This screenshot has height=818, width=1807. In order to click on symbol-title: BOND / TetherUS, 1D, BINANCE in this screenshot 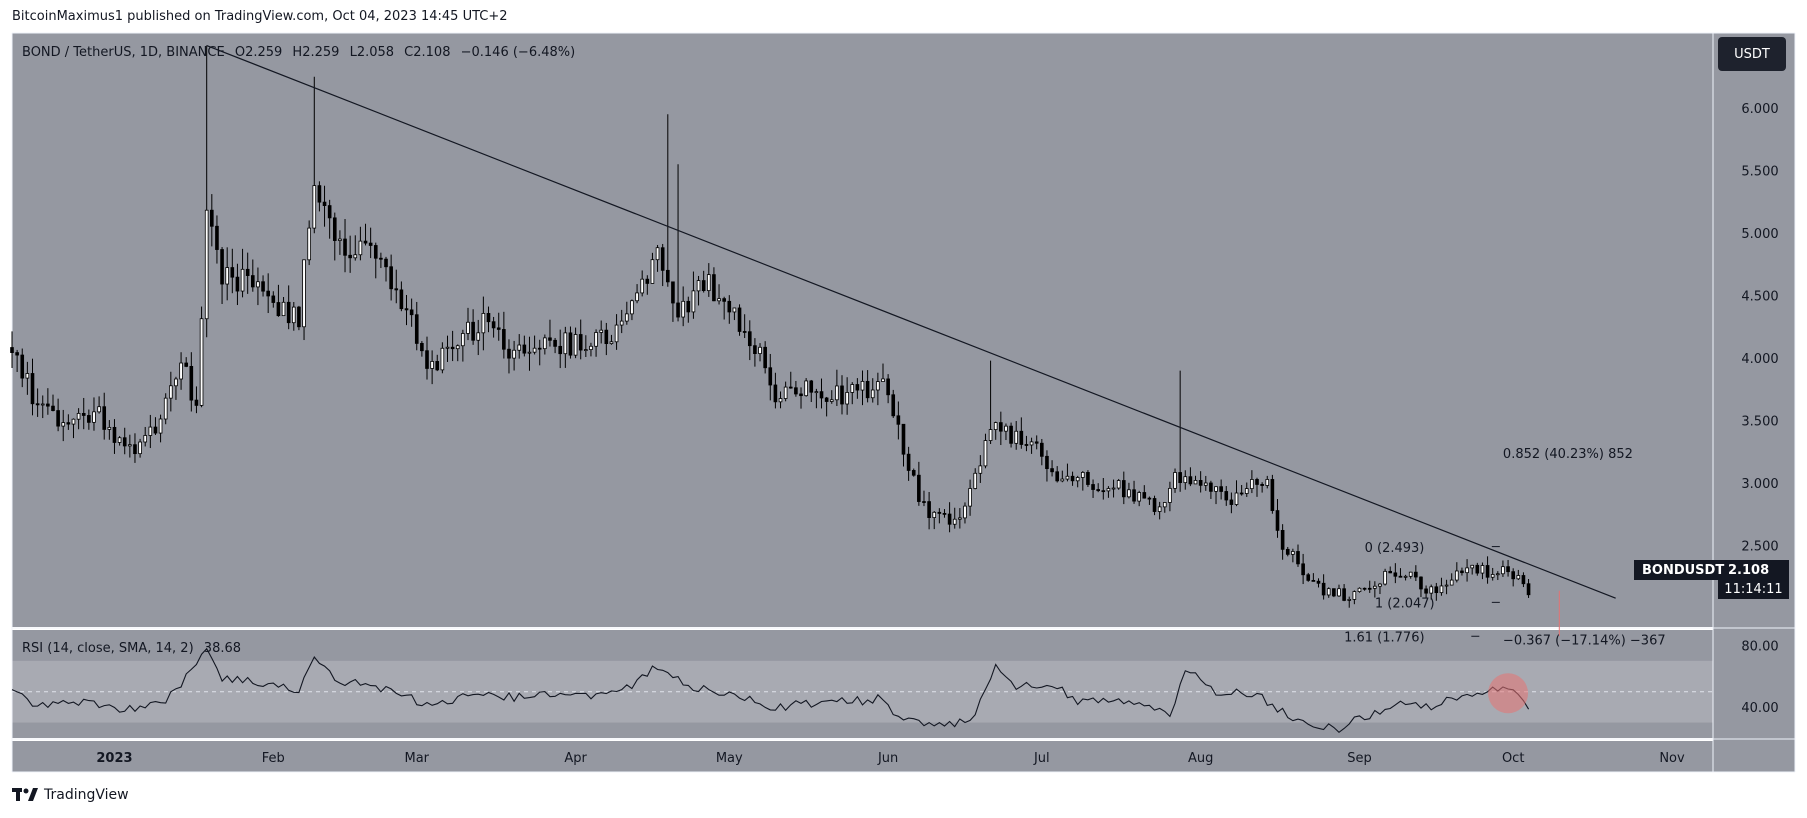, I will do `click(123, 52)`.